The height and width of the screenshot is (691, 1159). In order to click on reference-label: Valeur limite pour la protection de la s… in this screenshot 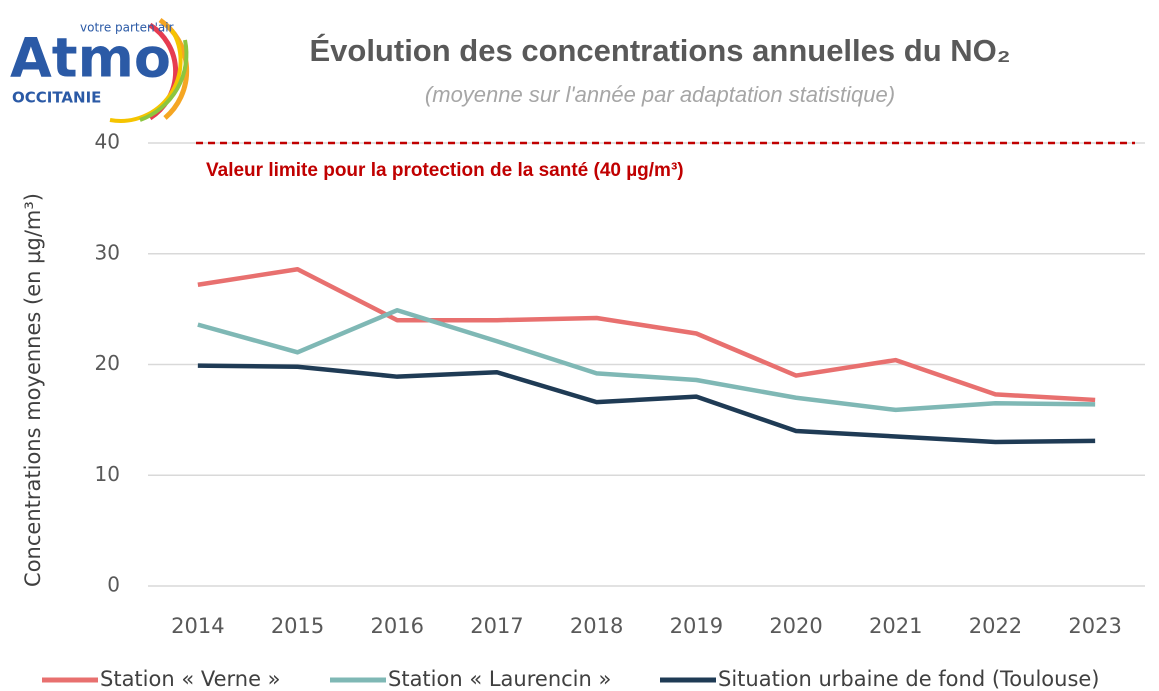, I will do `click(445, 170)`.